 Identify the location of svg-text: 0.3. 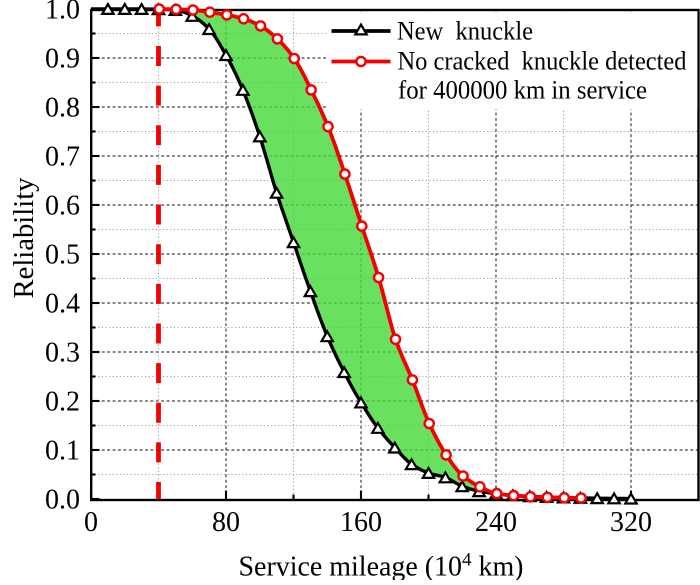
(62, 353).